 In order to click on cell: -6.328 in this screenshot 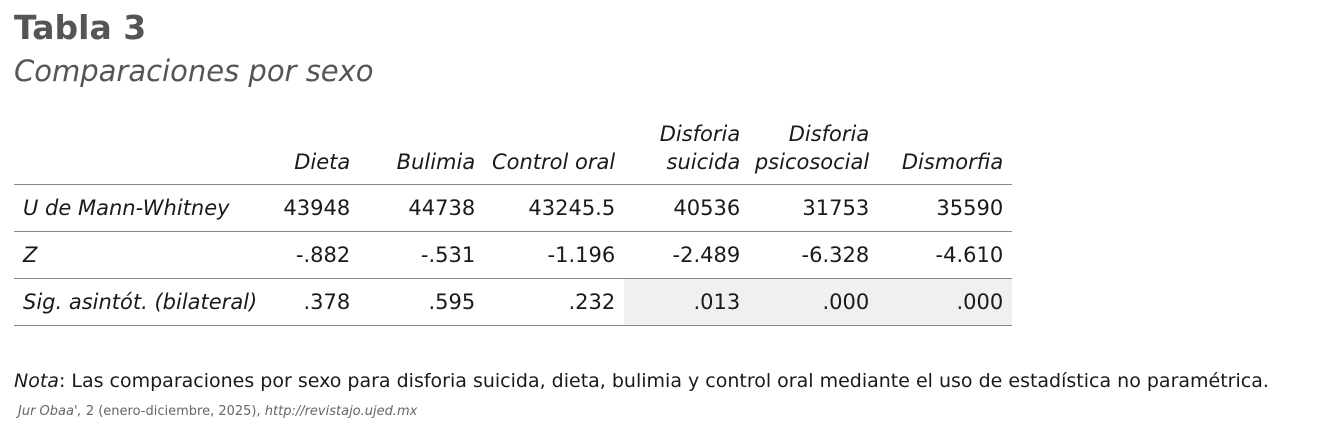, I will do `click(814, 255)`.